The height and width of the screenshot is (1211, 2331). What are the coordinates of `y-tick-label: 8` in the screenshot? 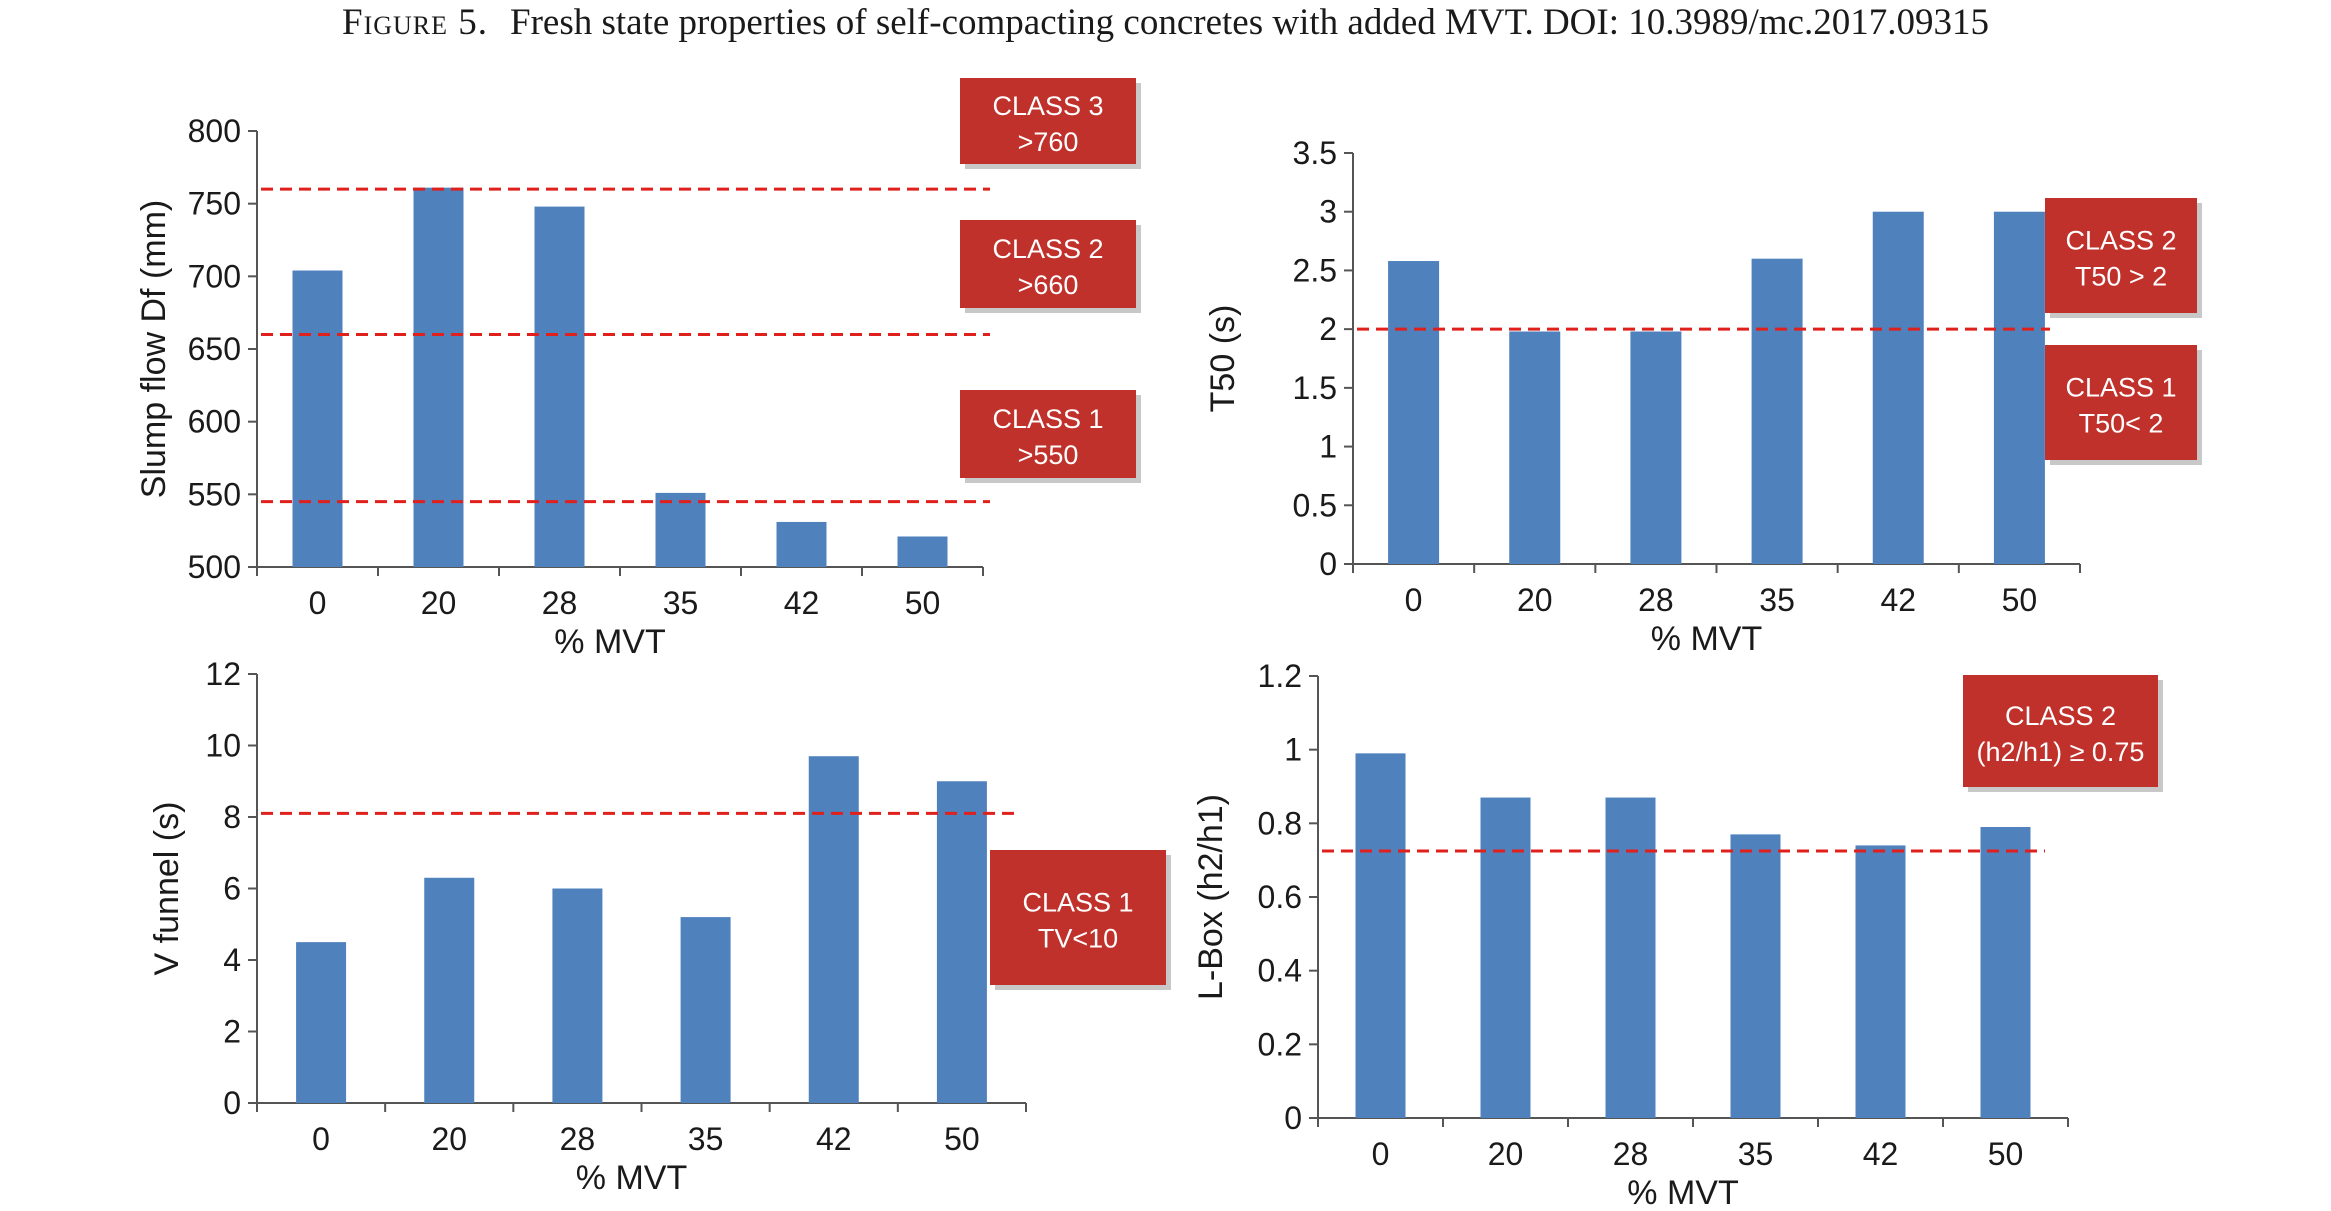 It's located at (232, 817).